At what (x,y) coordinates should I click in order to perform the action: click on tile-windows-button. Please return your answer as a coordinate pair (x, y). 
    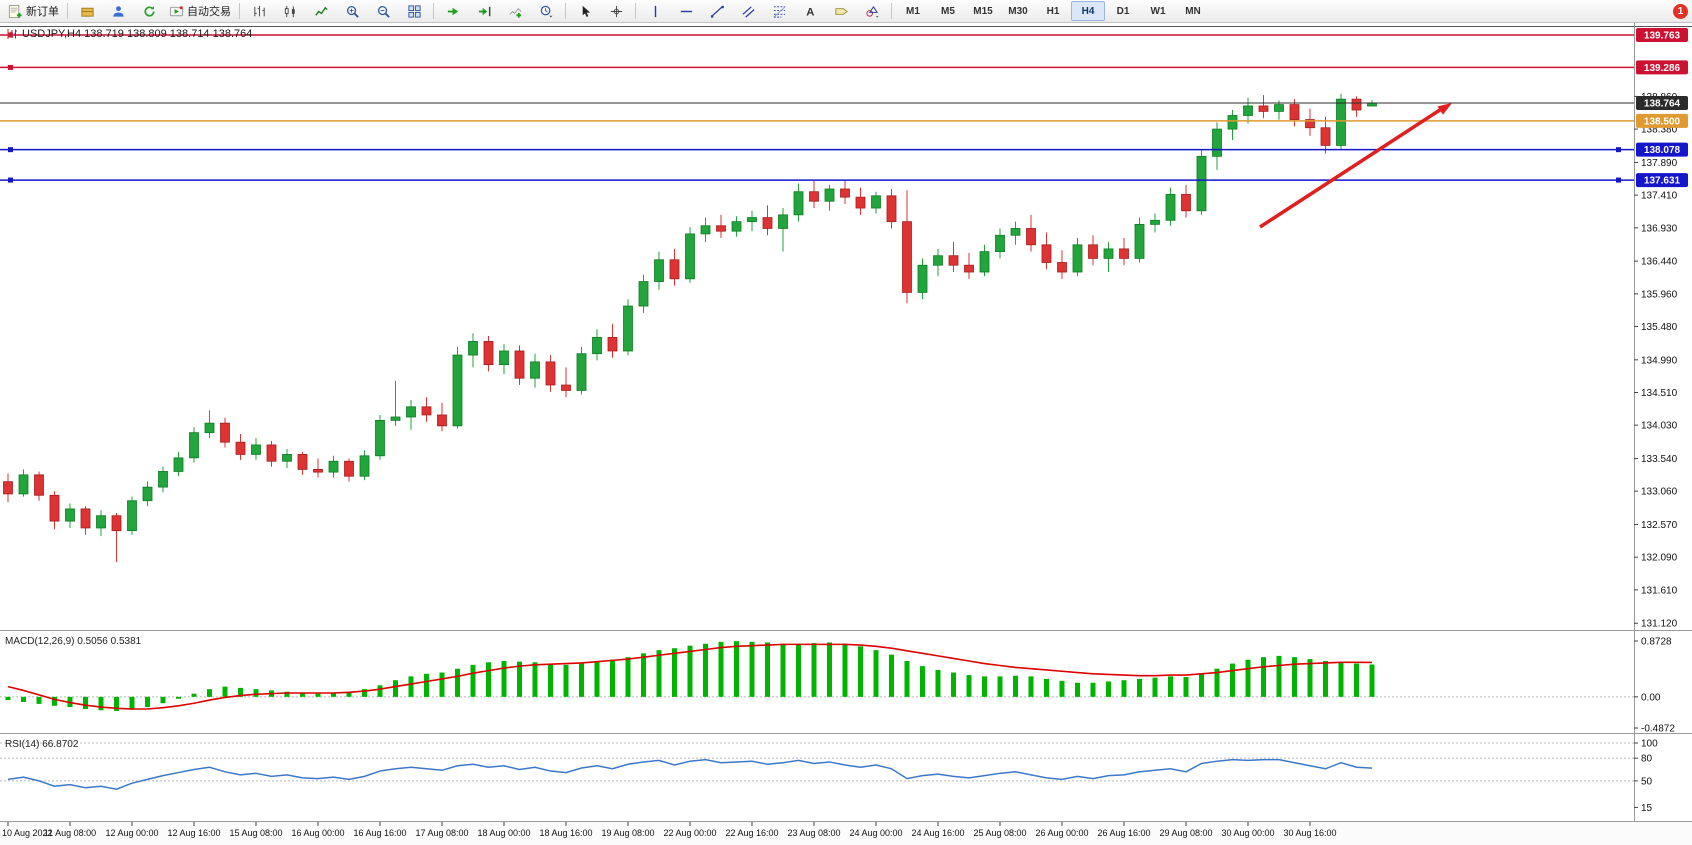
    Looking at the image, I should click on (414, 11).